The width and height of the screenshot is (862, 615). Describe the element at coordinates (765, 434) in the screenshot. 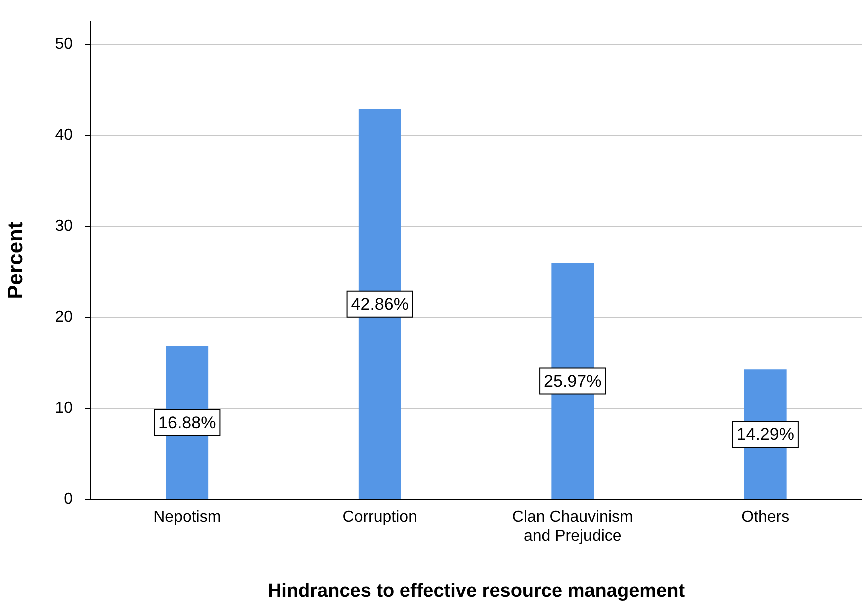

I see `data-label: 14.29%` at that location.